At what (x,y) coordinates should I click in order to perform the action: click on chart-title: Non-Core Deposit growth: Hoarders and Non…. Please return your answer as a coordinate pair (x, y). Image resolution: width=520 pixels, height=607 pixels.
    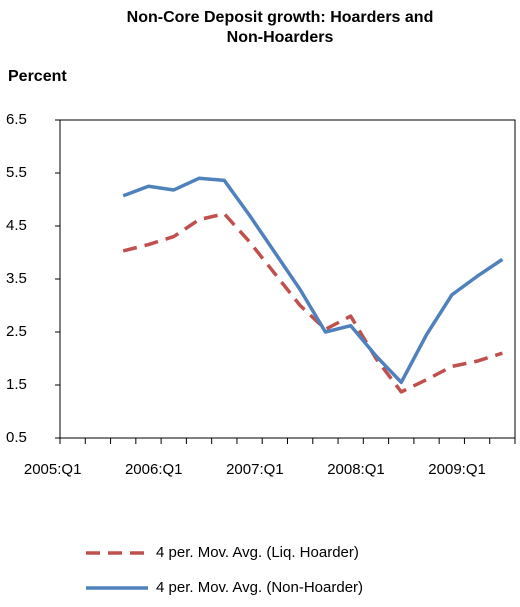
    Looking at the image, I should click on (280, 27).